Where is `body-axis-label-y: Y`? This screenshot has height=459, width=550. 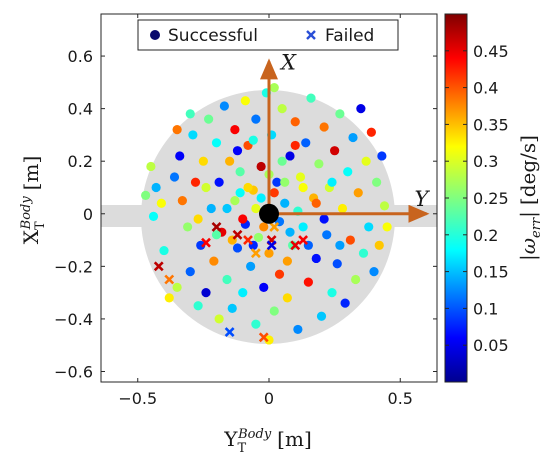 body-axis-label-y: Y is located at coordinates (423, 199).